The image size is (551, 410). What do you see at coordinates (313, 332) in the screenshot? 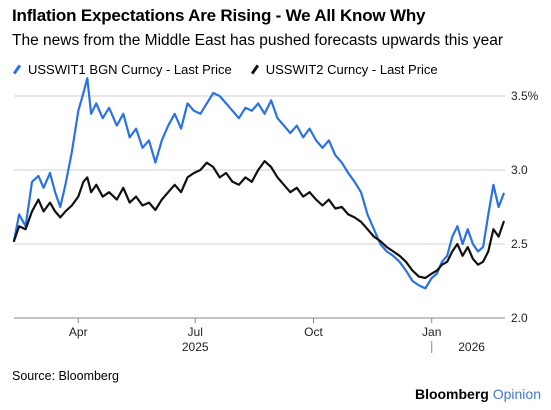
I see `x-tick-label-2: Oct` at bounding box center [313, 332].